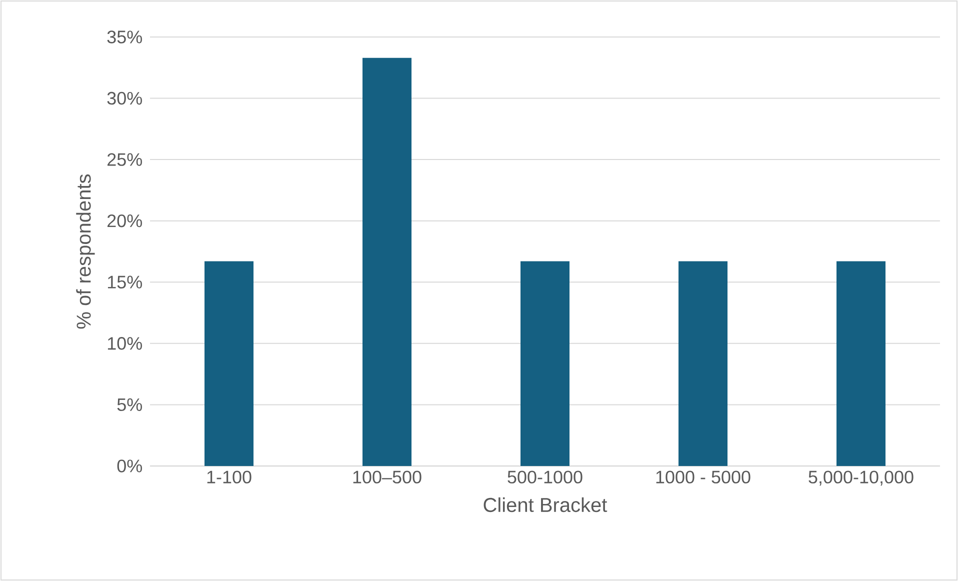 The width and height of the screenshot is (958, 581). I want to click on y-tick-label: 10%, so click(125, 343).